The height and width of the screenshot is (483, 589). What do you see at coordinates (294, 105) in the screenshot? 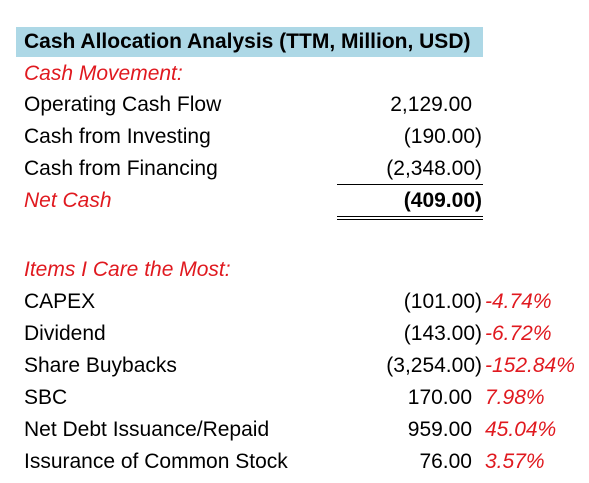
I see `operating-cash-flow-row: Operating Cash Flow 2,129.00` at bounding box center [294, 105].